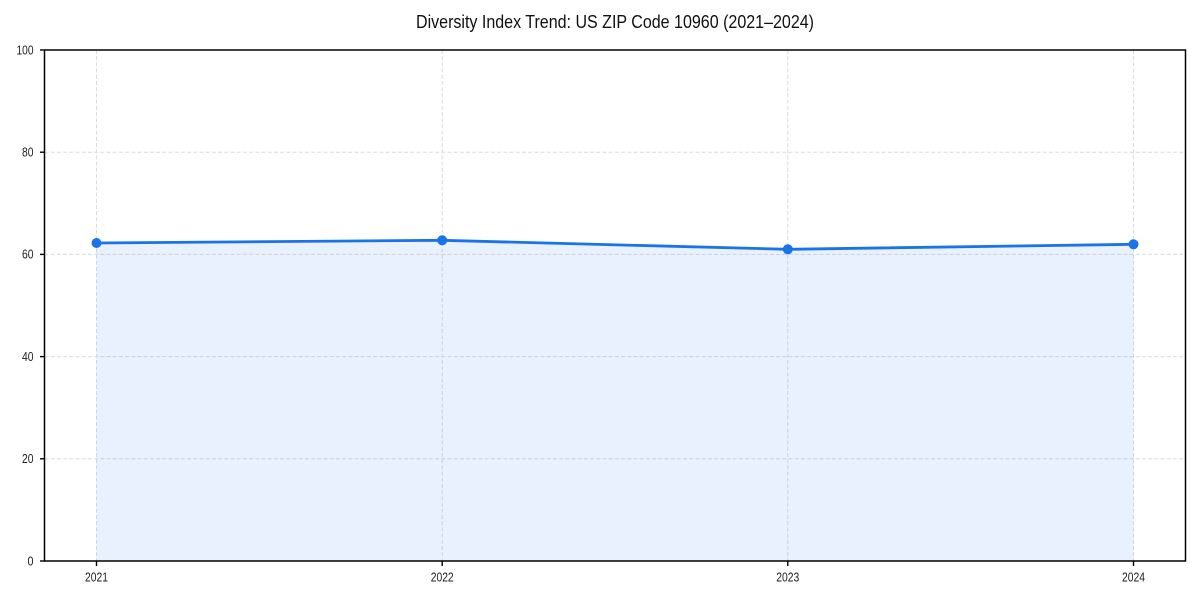 Image resolution: width=1200 pixels, height=600 pixels. I want to click on svg-text: 20, so click(28, 459).